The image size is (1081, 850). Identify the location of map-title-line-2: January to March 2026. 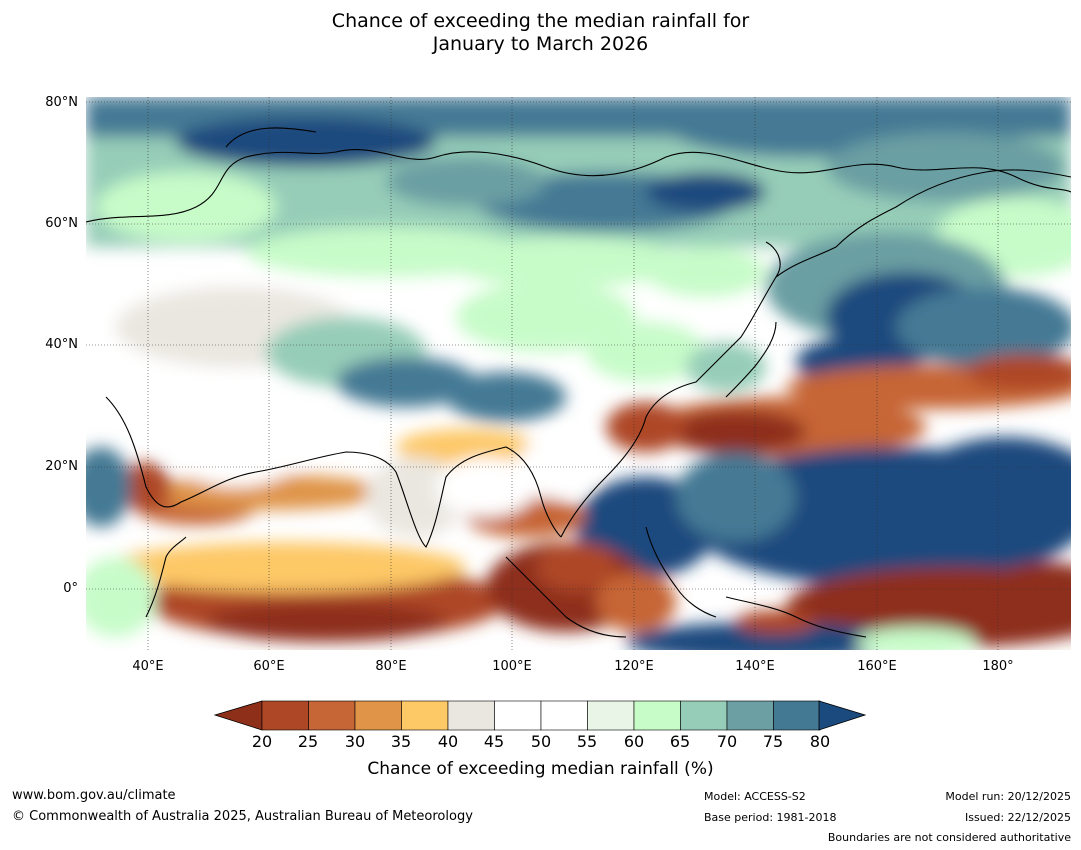
(540, 44).